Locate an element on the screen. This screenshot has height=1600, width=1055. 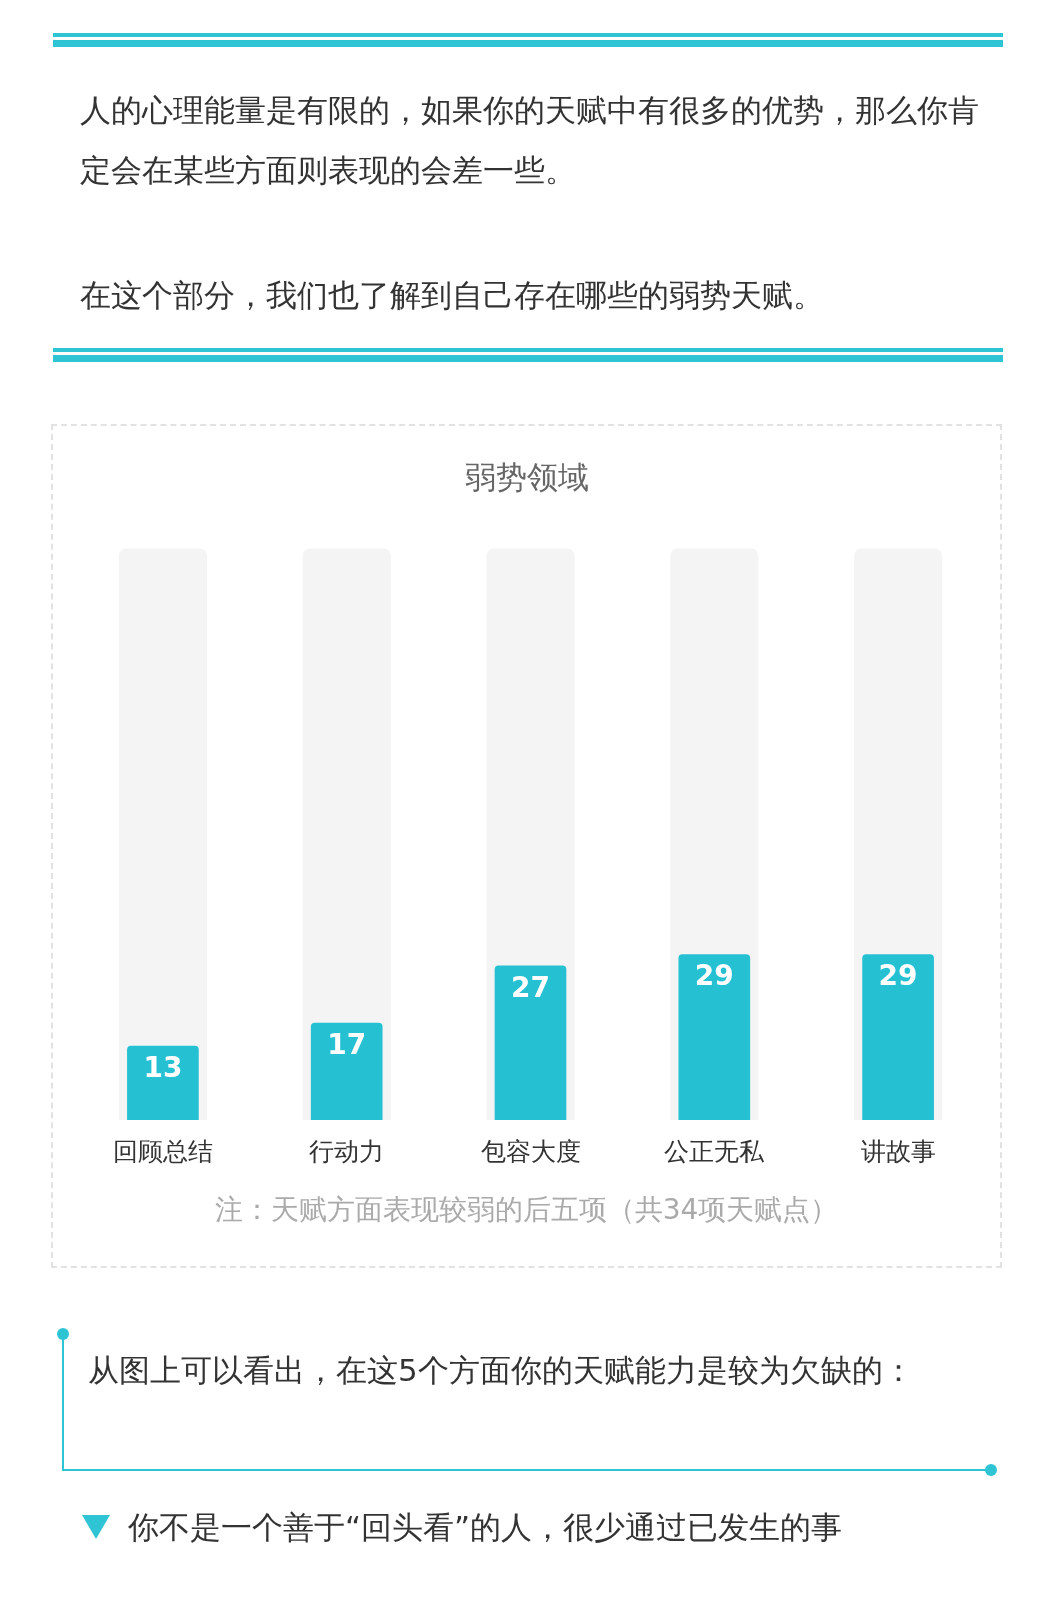
x-tick-label: 行动力 is located at coordinates (347, 1151).